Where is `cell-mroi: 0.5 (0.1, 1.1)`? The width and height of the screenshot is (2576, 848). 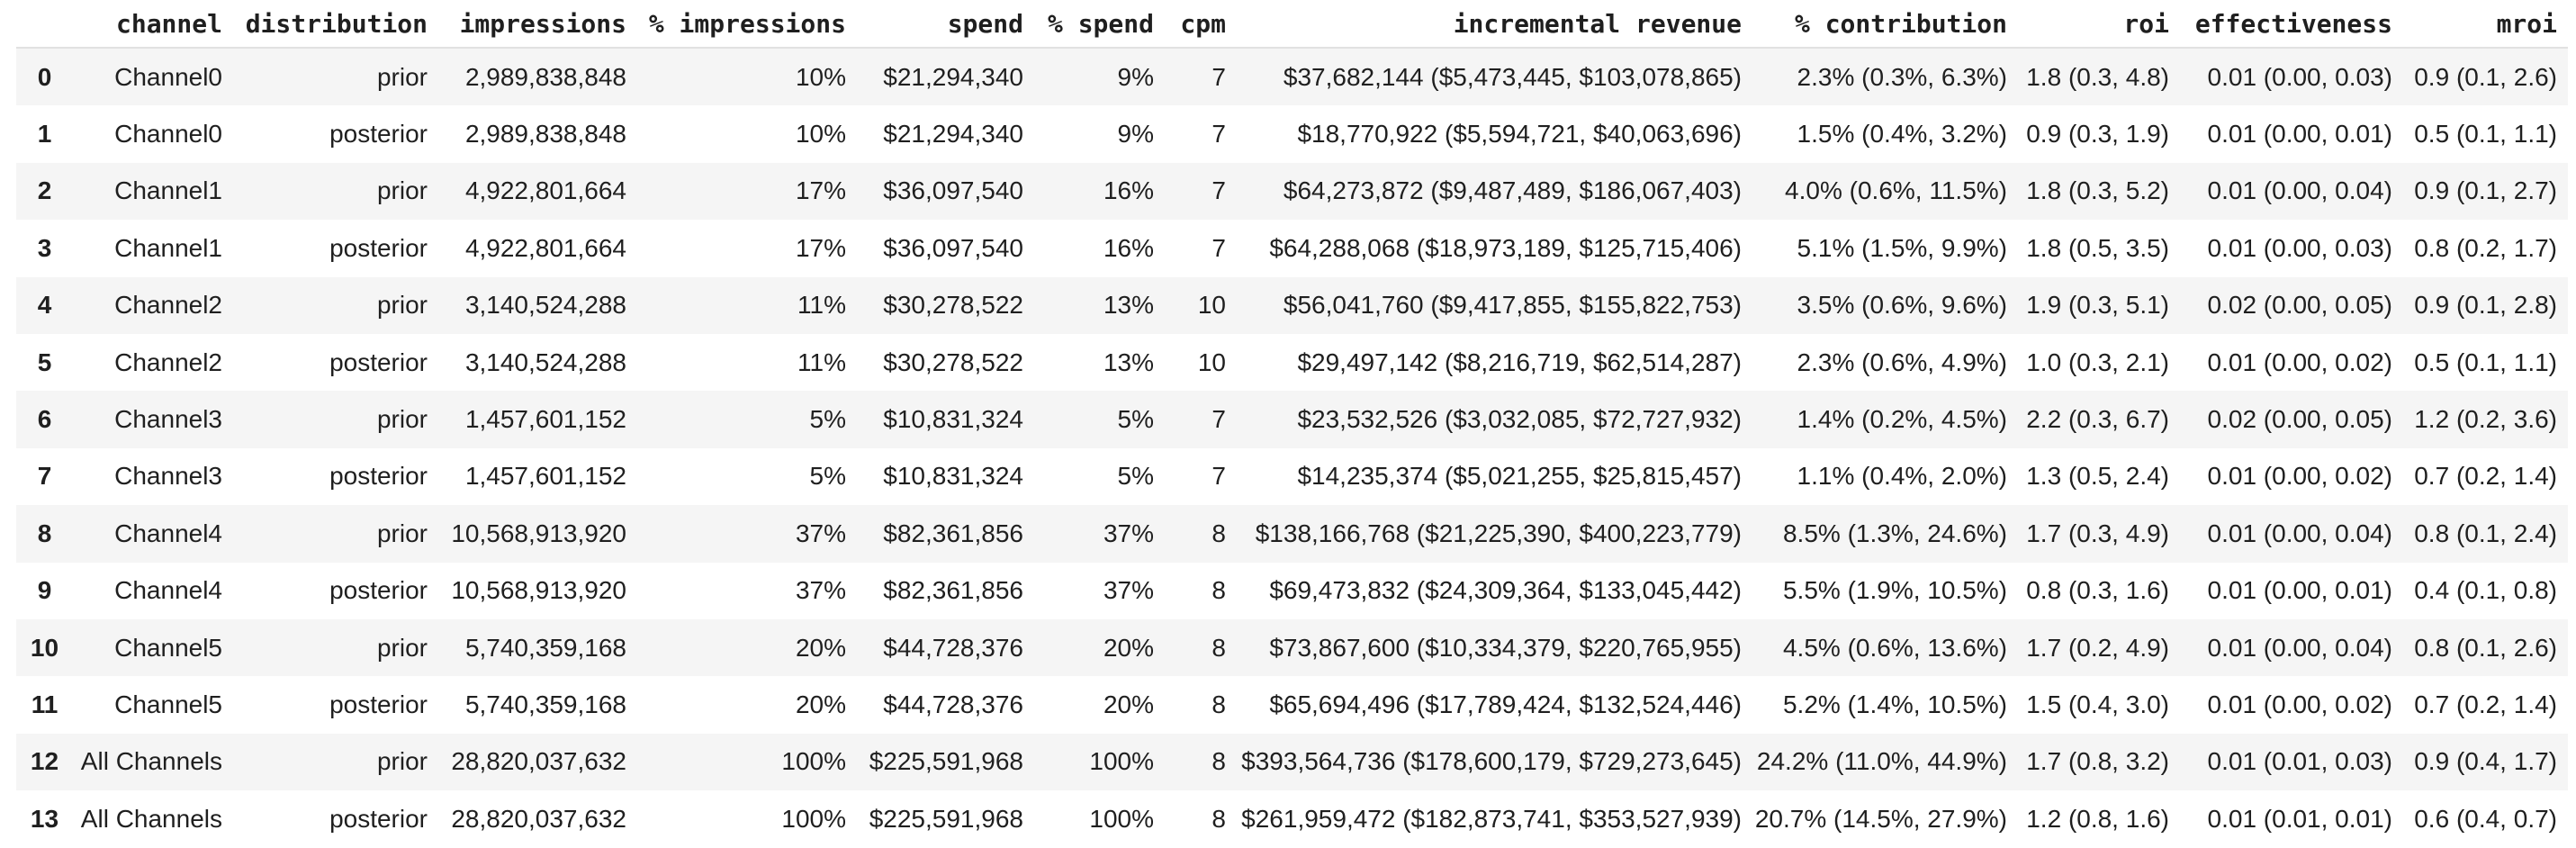 cell-mroi: 0.5 (0.1, 1.1) is located at coordinates (2485, 361).